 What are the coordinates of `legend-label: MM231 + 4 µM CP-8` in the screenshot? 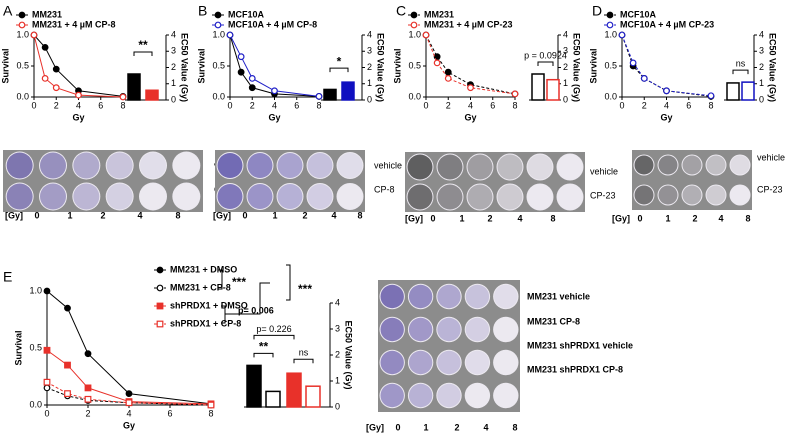 It's located at (73, 24).